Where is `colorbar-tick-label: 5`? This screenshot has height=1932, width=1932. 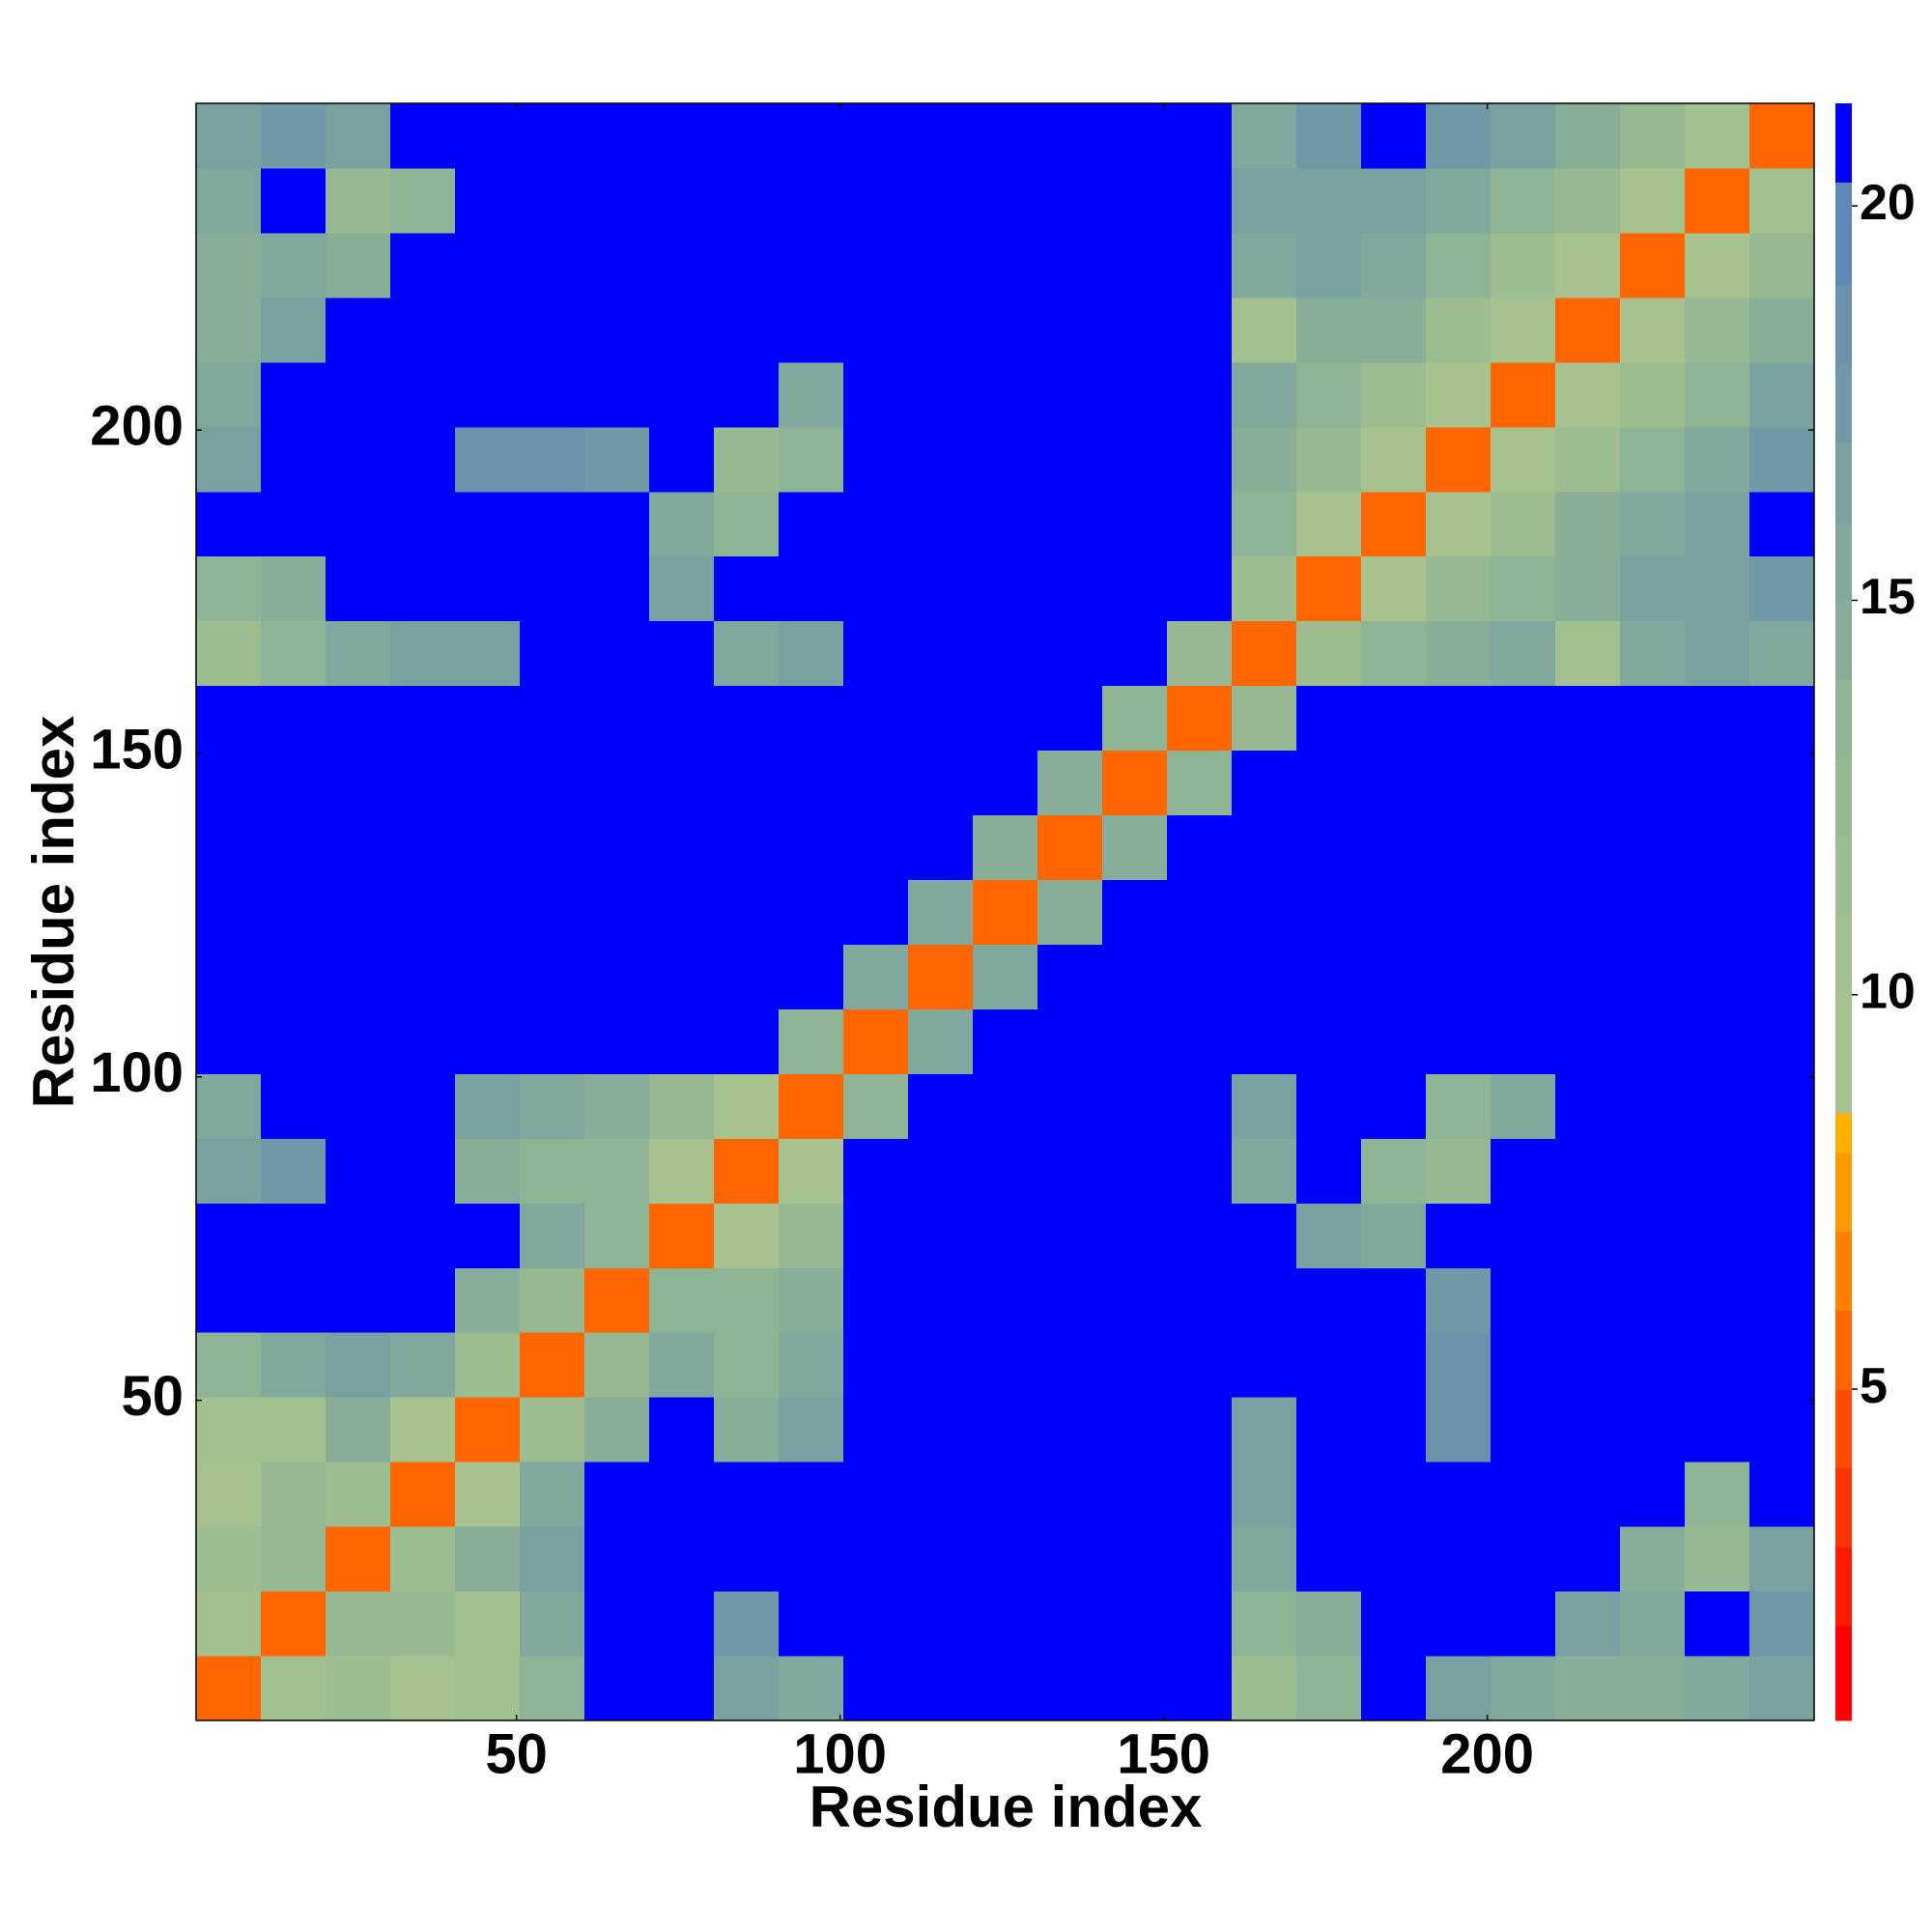 colorbar-tick-label: 5 is located at coordinates (1874, 1386).